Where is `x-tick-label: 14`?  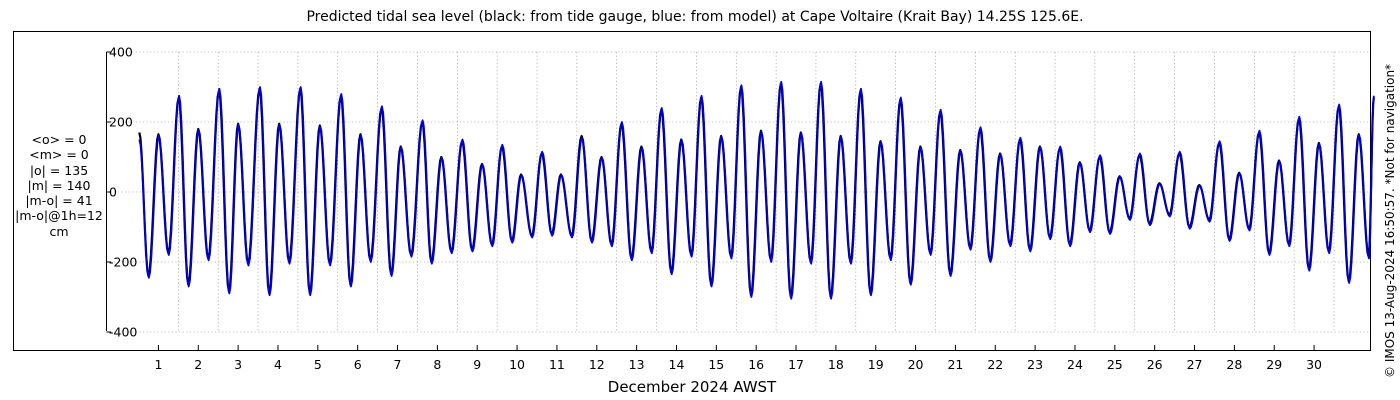 x-tick-label: 14 is located at coordinates (677, 364).